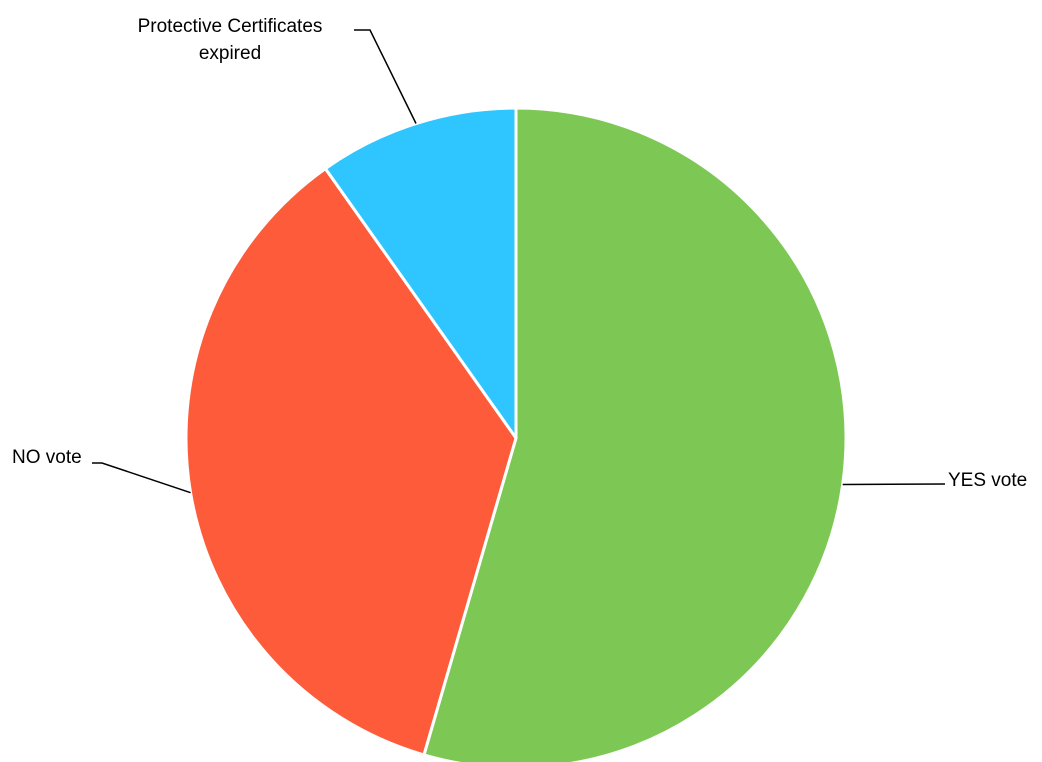  Describe the element at coordinates (47, 457) in the screenshot. I see `slice-label-no-vote: NO vote` at that location.